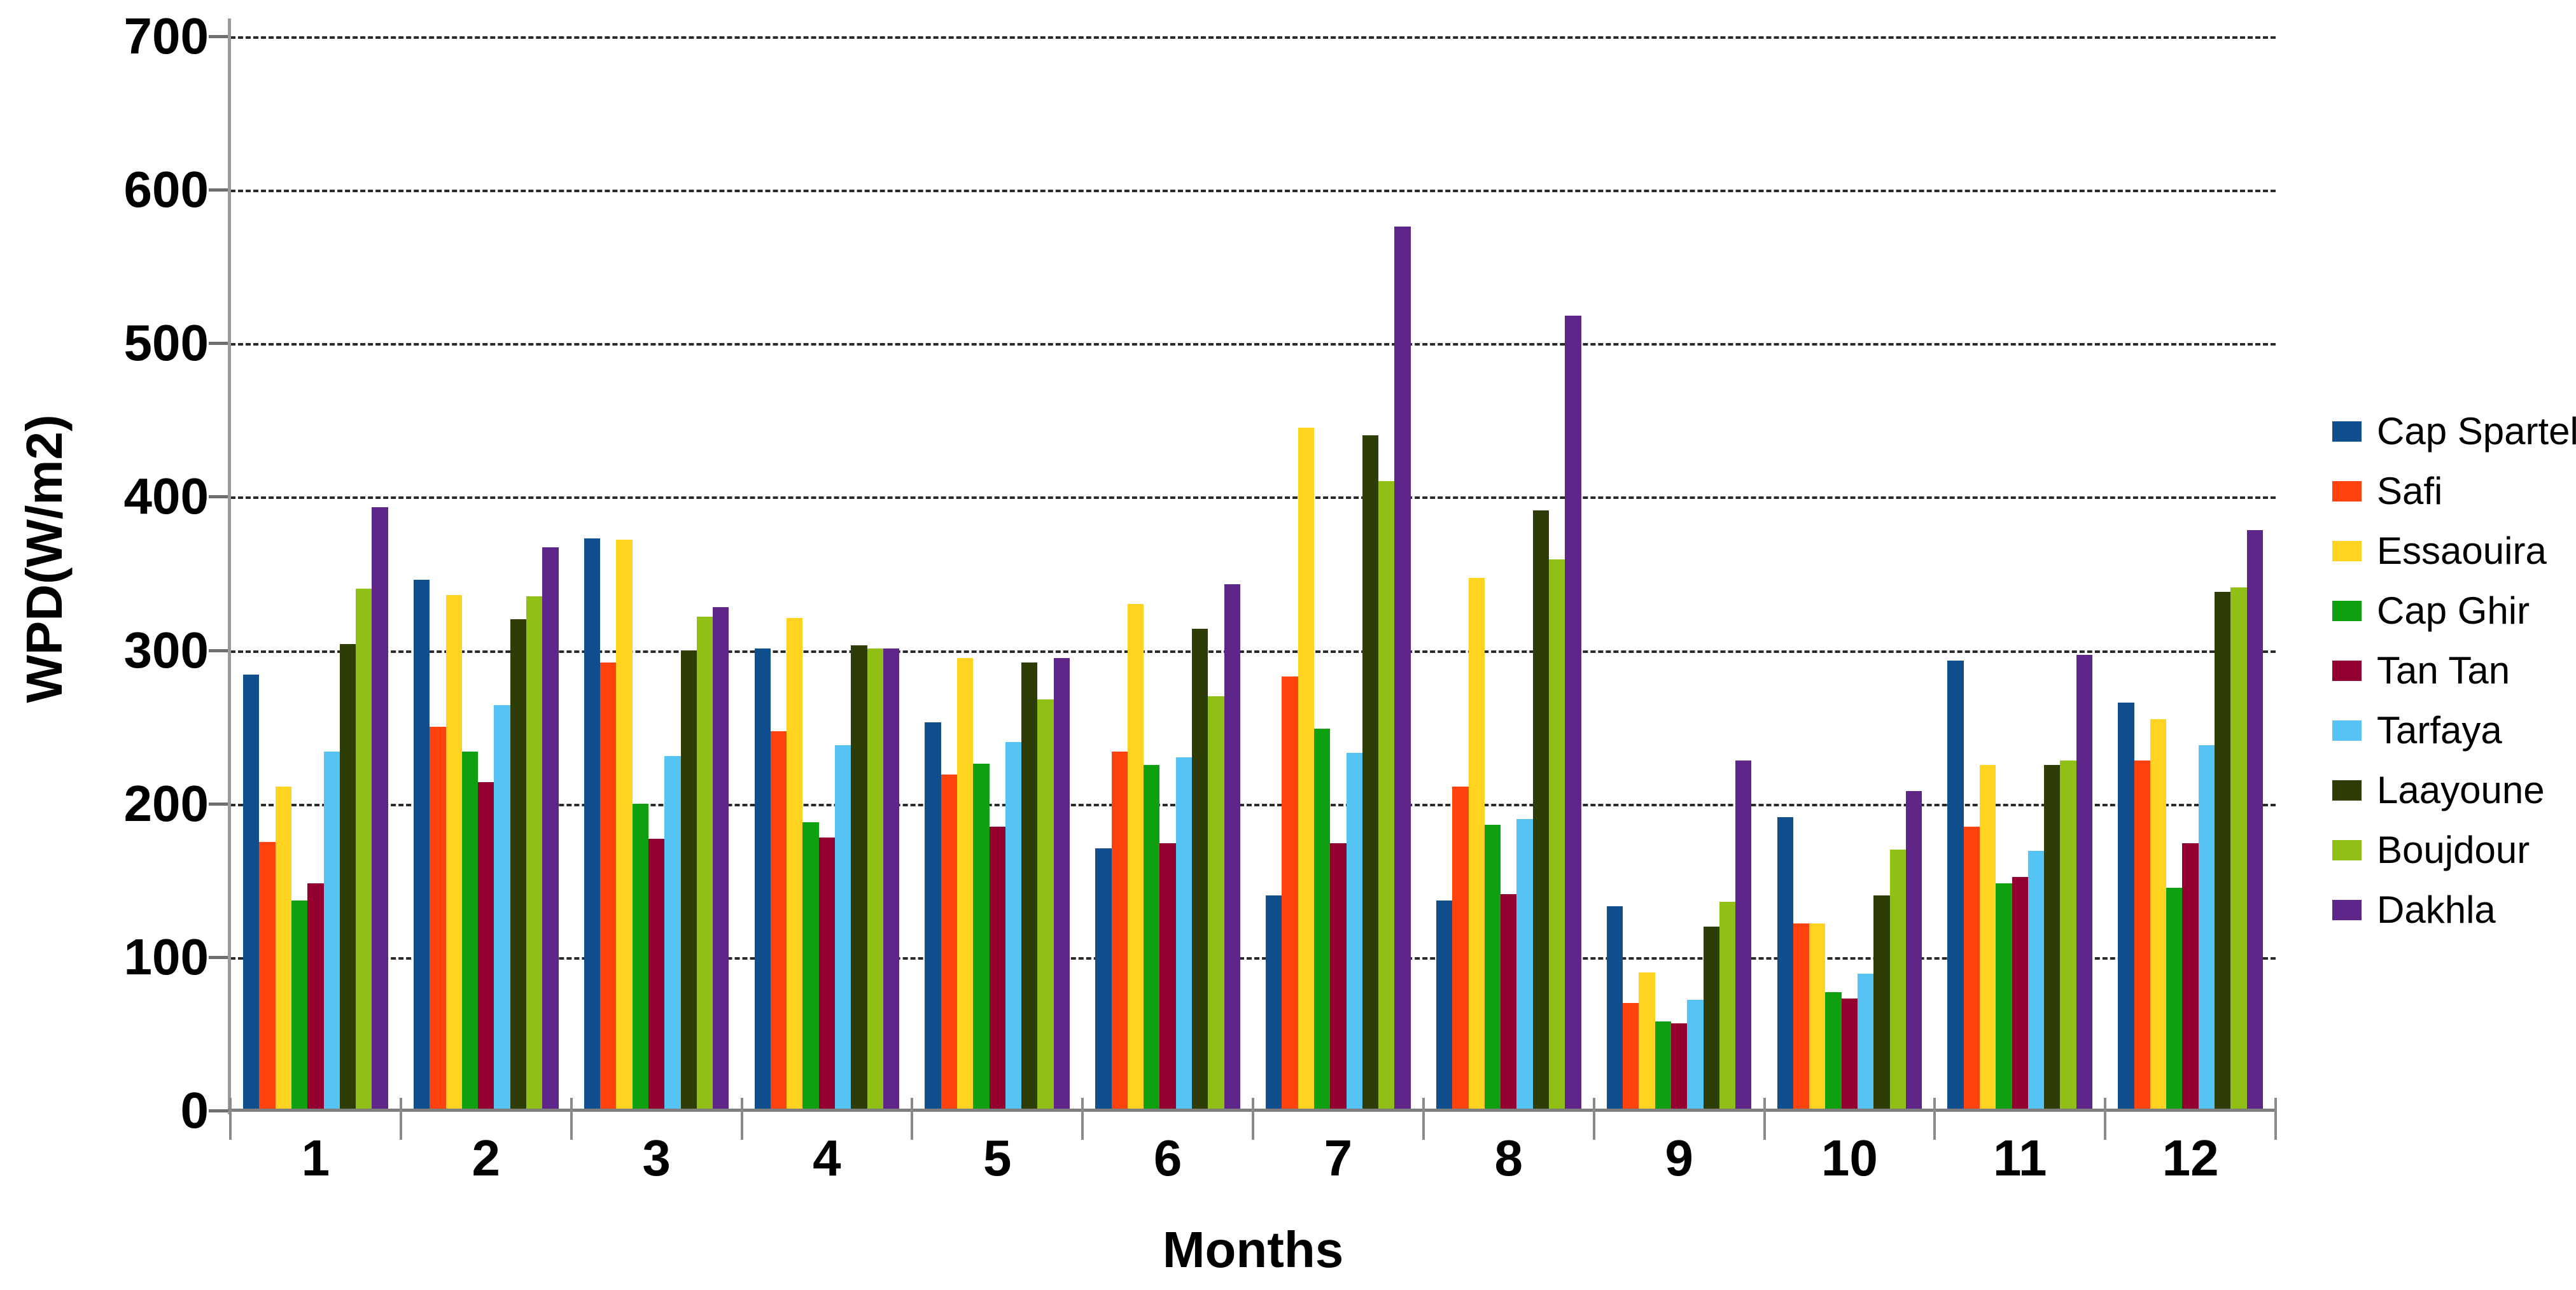 The width and height of the screenshot is (2576, 1290). I want to click on x-tick-label-9: 9, so click(1679, 1158).